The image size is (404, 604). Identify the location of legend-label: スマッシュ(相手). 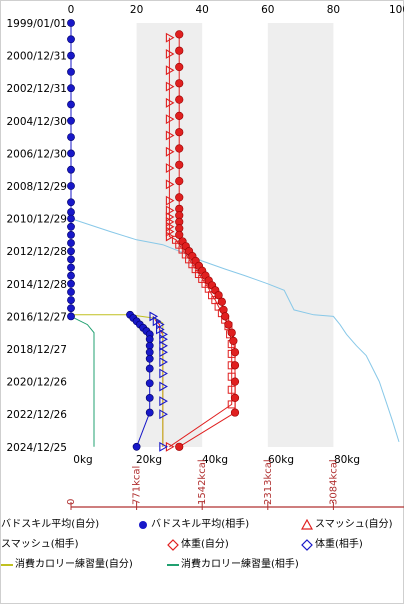
(40, 544).